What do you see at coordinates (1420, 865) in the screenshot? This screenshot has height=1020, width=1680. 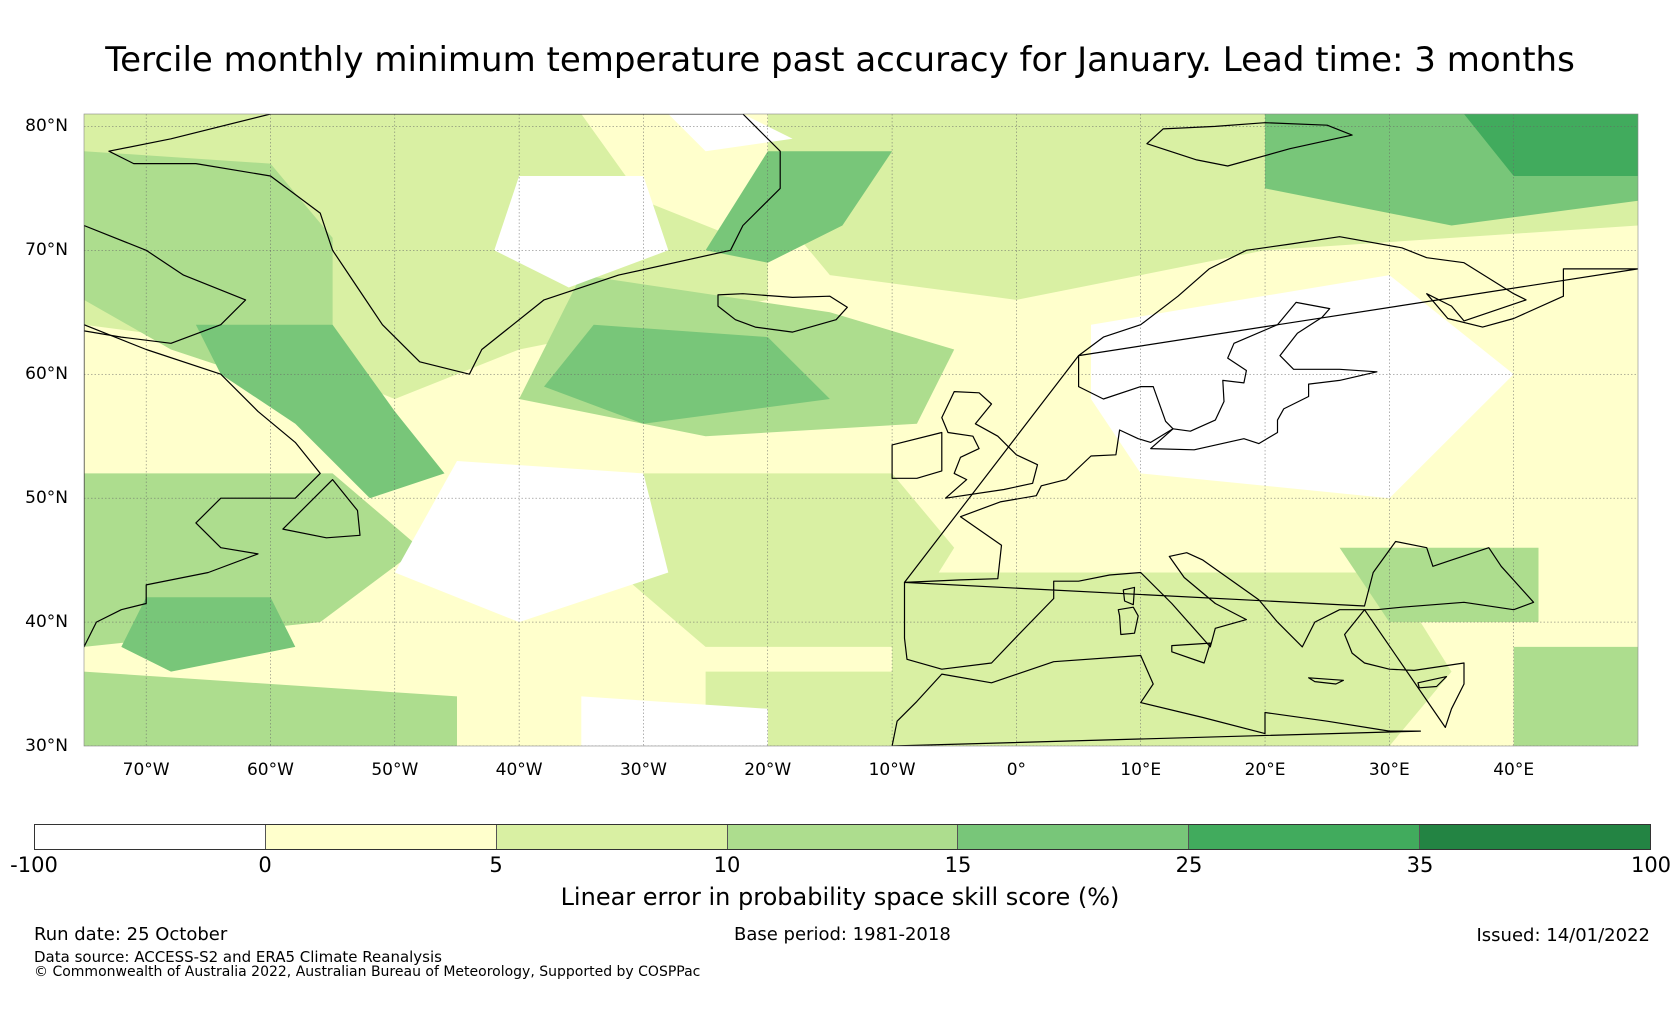 I see `colorbar-tick-6: 35` at bounding box center [1420, 865].